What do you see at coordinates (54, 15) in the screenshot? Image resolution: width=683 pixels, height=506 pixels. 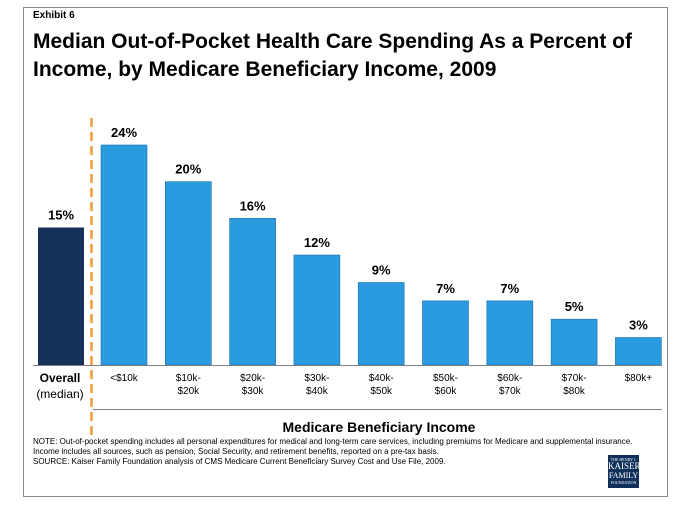 I see `exhibit-label: Exhibit 6` at bounding box center [54, 15].